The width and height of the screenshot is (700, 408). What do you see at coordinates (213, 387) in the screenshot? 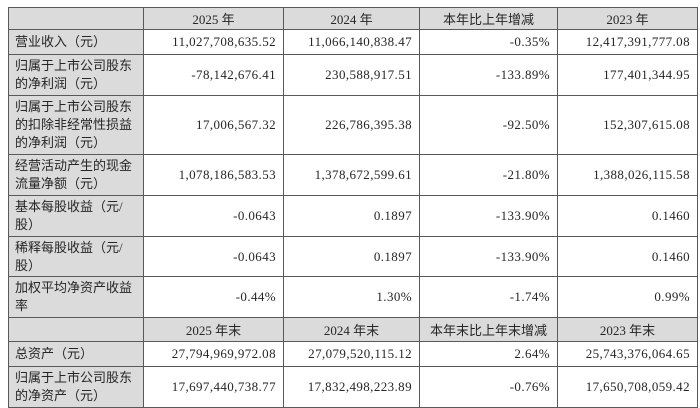
I see `cell-2025-value: 17,697,440,738.77` at bounding box center [213, 387].